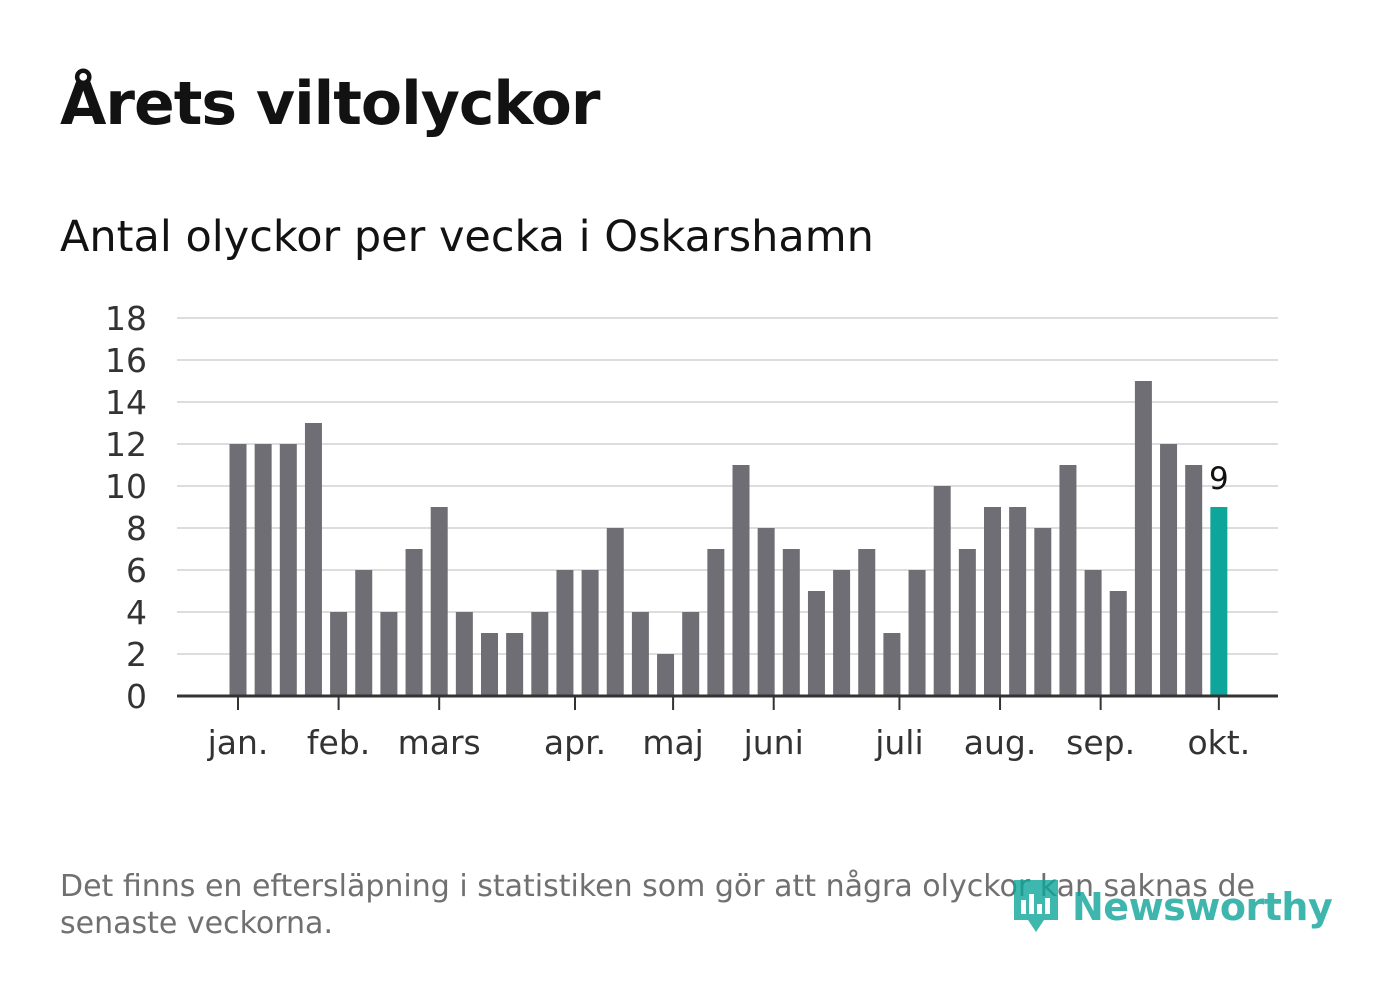  I want to click on x-tick-label: aug., so click(1000, 742).